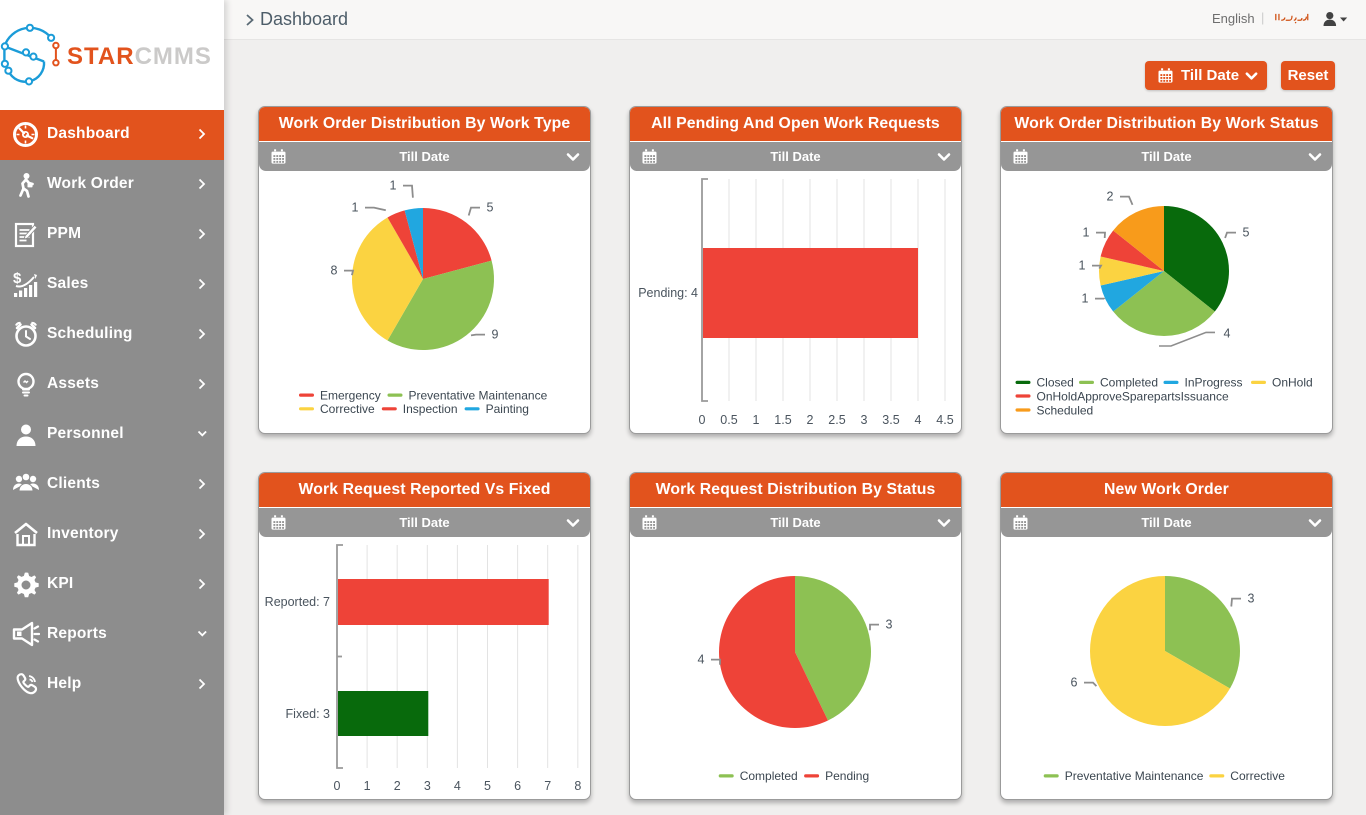 The height and width of the screenshot is (815, 1366). Describe the element at coordinates (507, 409) in the screenshot. I see `svg-text: Painting` at that location.